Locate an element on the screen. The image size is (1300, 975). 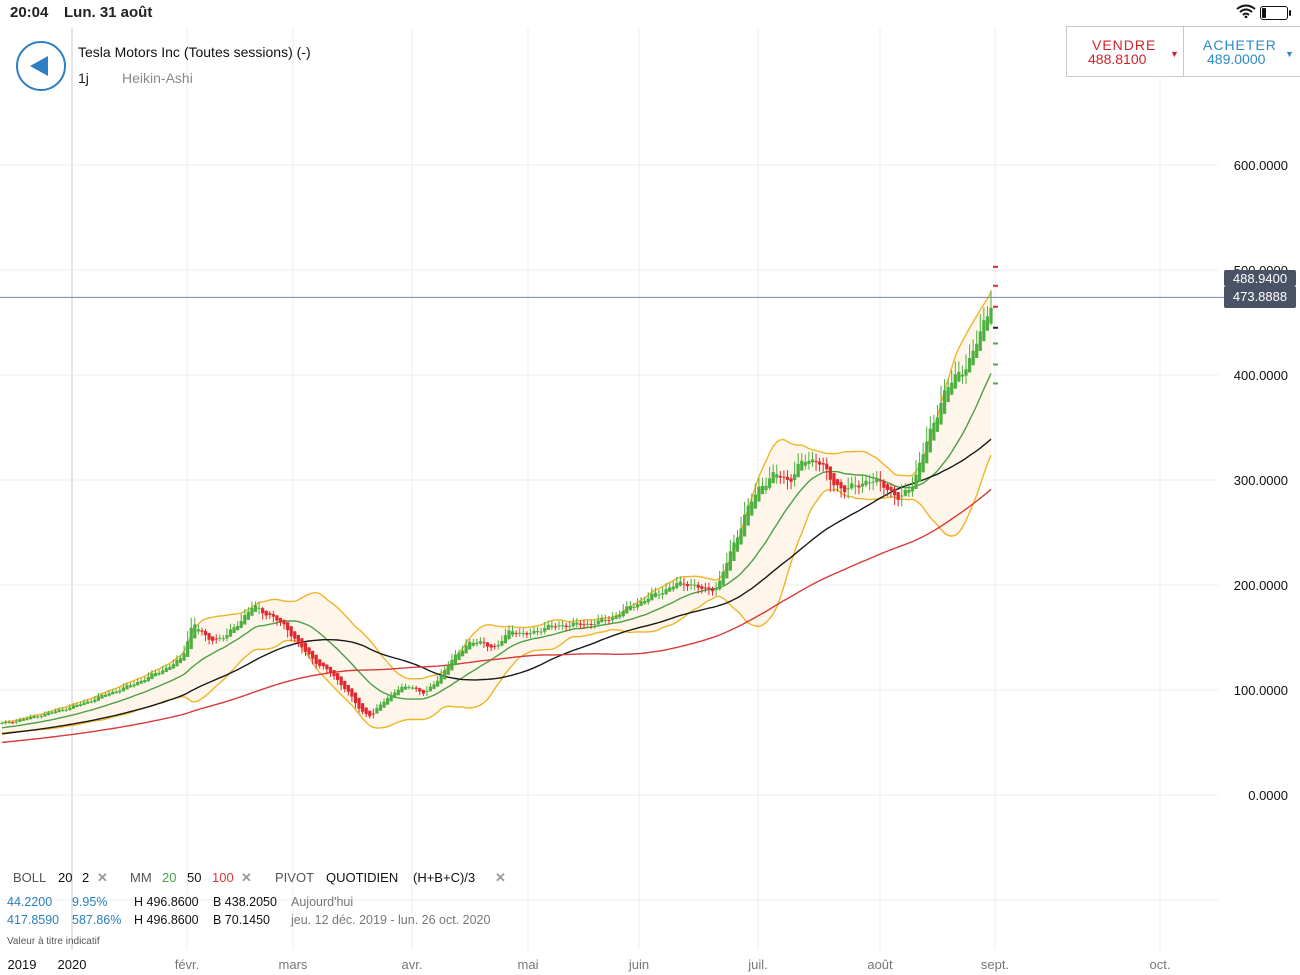
back-button is located at coordinates (41, 66).